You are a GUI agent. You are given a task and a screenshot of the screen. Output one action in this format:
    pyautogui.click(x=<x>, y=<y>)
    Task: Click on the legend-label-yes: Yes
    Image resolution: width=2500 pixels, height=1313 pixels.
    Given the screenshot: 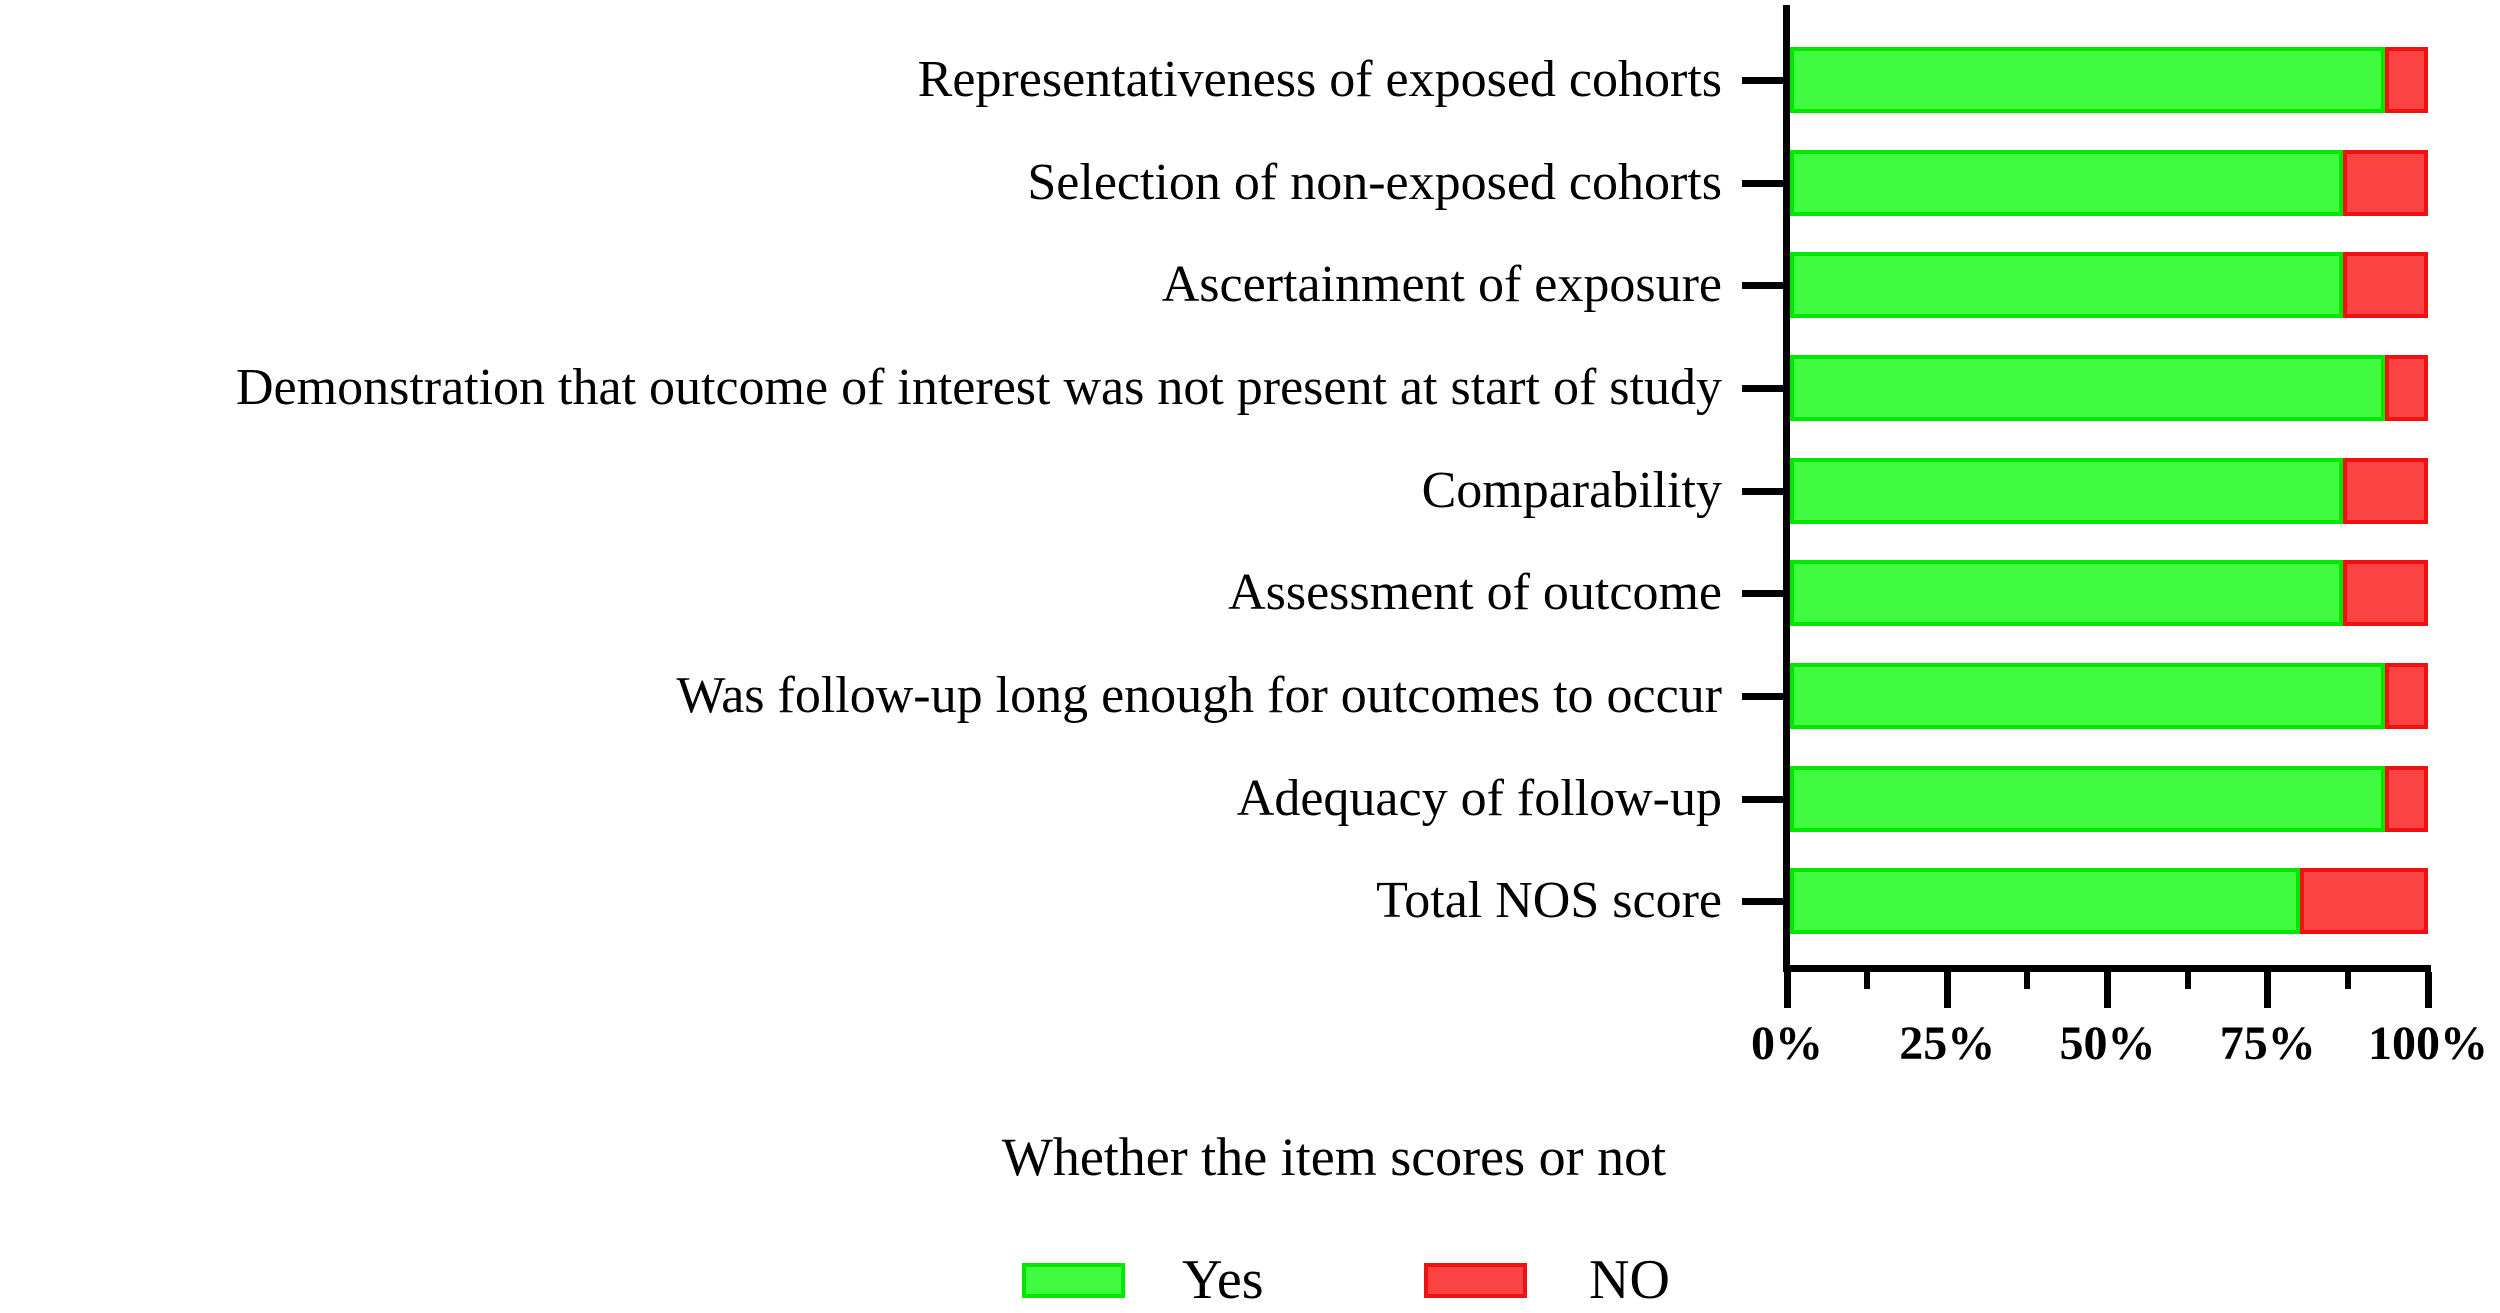 What is the action you would take?
    pyautogui.click(x=1223, y=1280)
    